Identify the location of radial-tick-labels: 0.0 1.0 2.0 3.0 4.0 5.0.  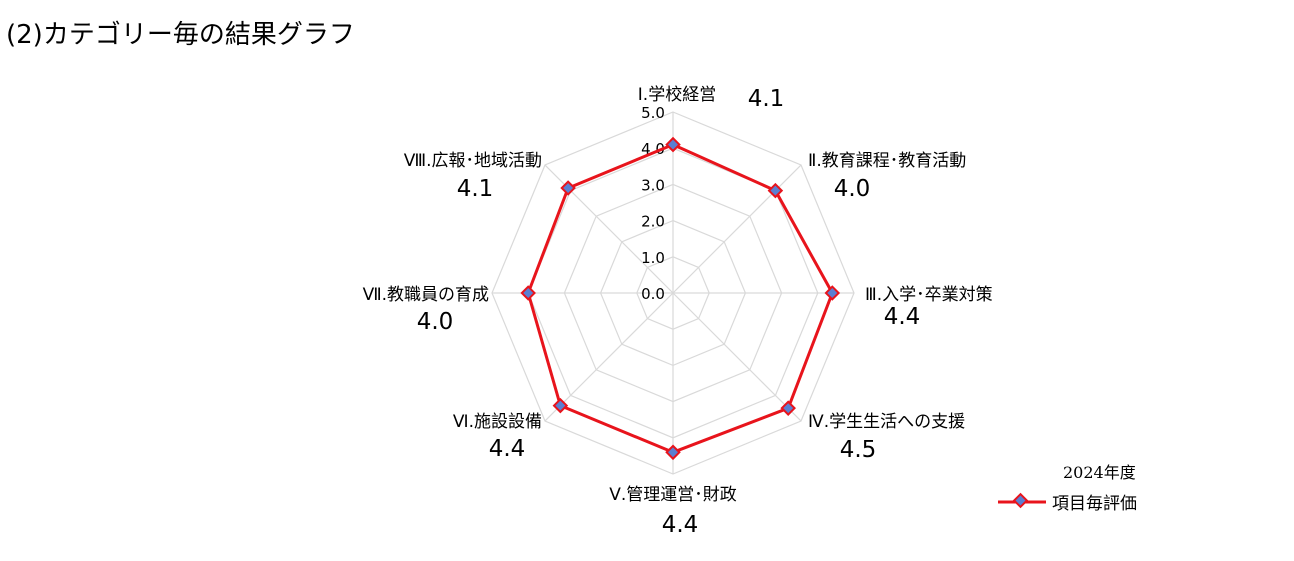
(653, 203).